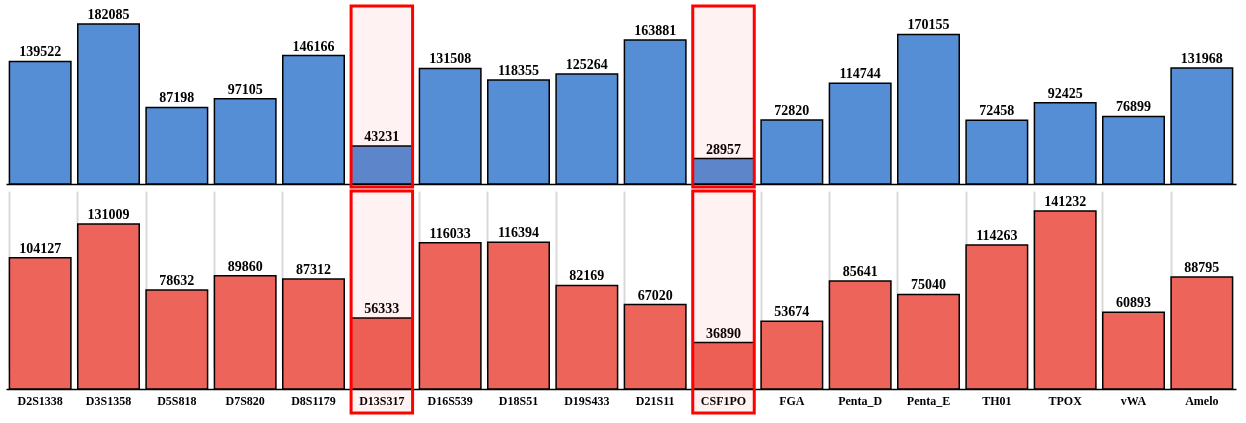 The height and width of the screenshot is (423, 1246). What do you see at coordinates (108, 14) in the screenshot?
I see `data-label: 182085` at bounding box center [108, 14].